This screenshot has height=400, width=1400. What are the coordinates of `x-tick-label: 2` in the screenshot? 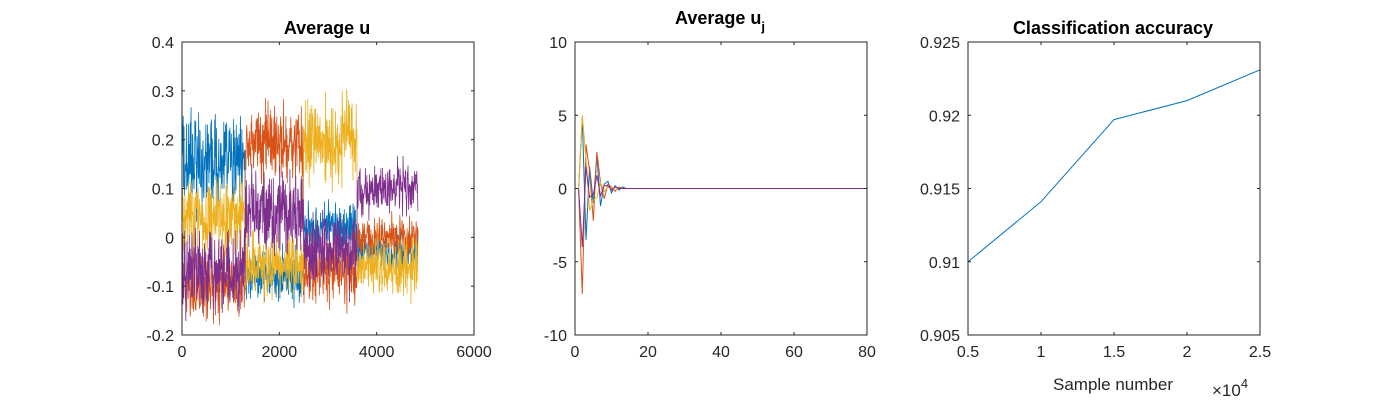 It's located at (1187, 352).